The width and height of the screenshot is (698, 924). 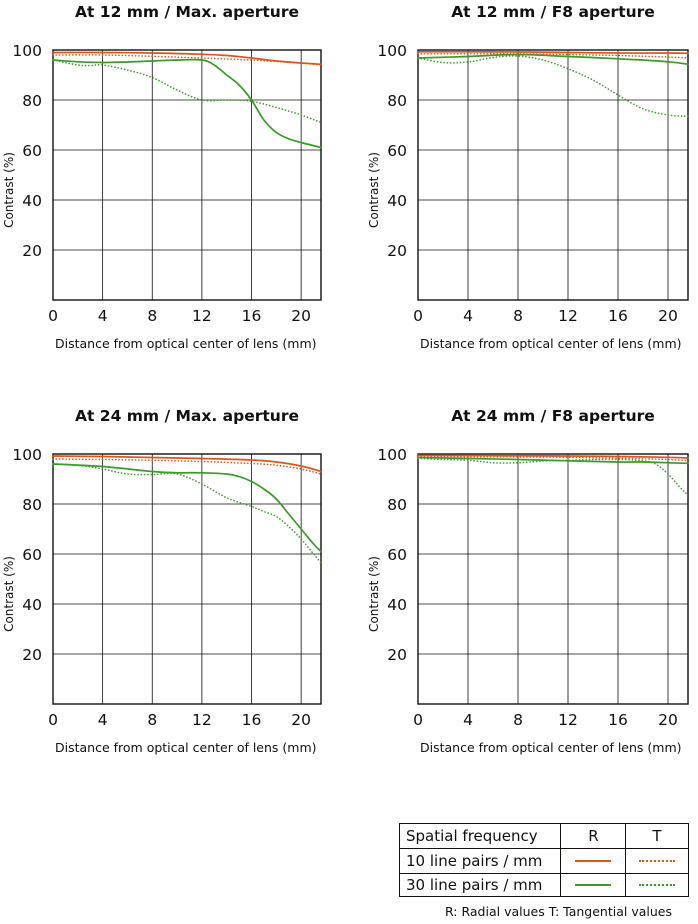 What do you see at coordinates (187, 416) in the screenshot?
I see `chart-title: At 24 mm / Max. aperture` at bounding box center [187, 416].